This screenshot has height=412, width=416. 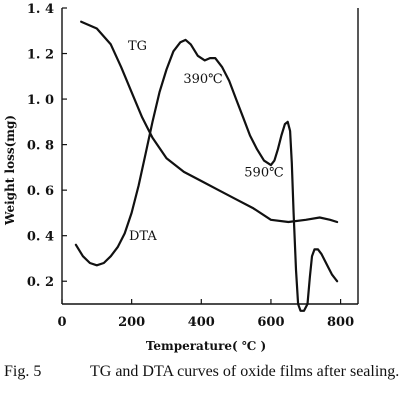 What do you see at coordinates (131, 322) in the screenshot?
I see `x-tick-label: 200` at bounding box center [131, 322].